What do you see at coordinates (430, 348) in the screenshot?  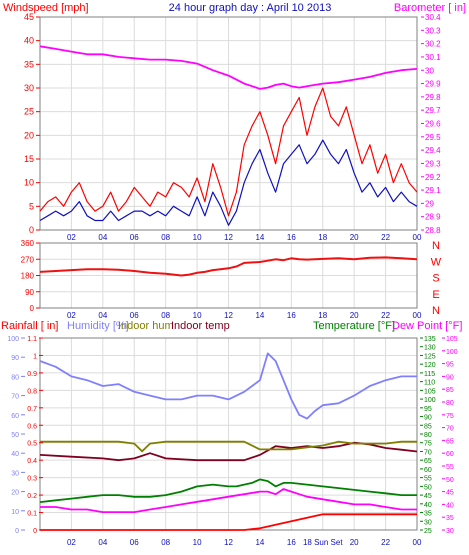 I see `temperature-tick-label: 130` at bounding box center [430, 348].